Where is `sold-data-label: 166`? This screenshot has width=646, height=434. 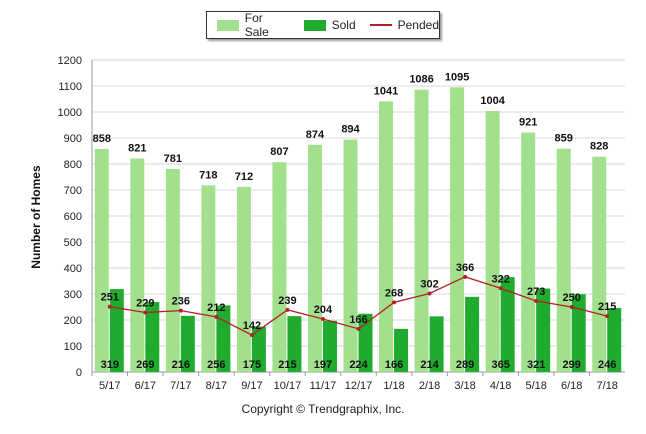
sold-data-label: 166 is located at coordinates (394, 365).